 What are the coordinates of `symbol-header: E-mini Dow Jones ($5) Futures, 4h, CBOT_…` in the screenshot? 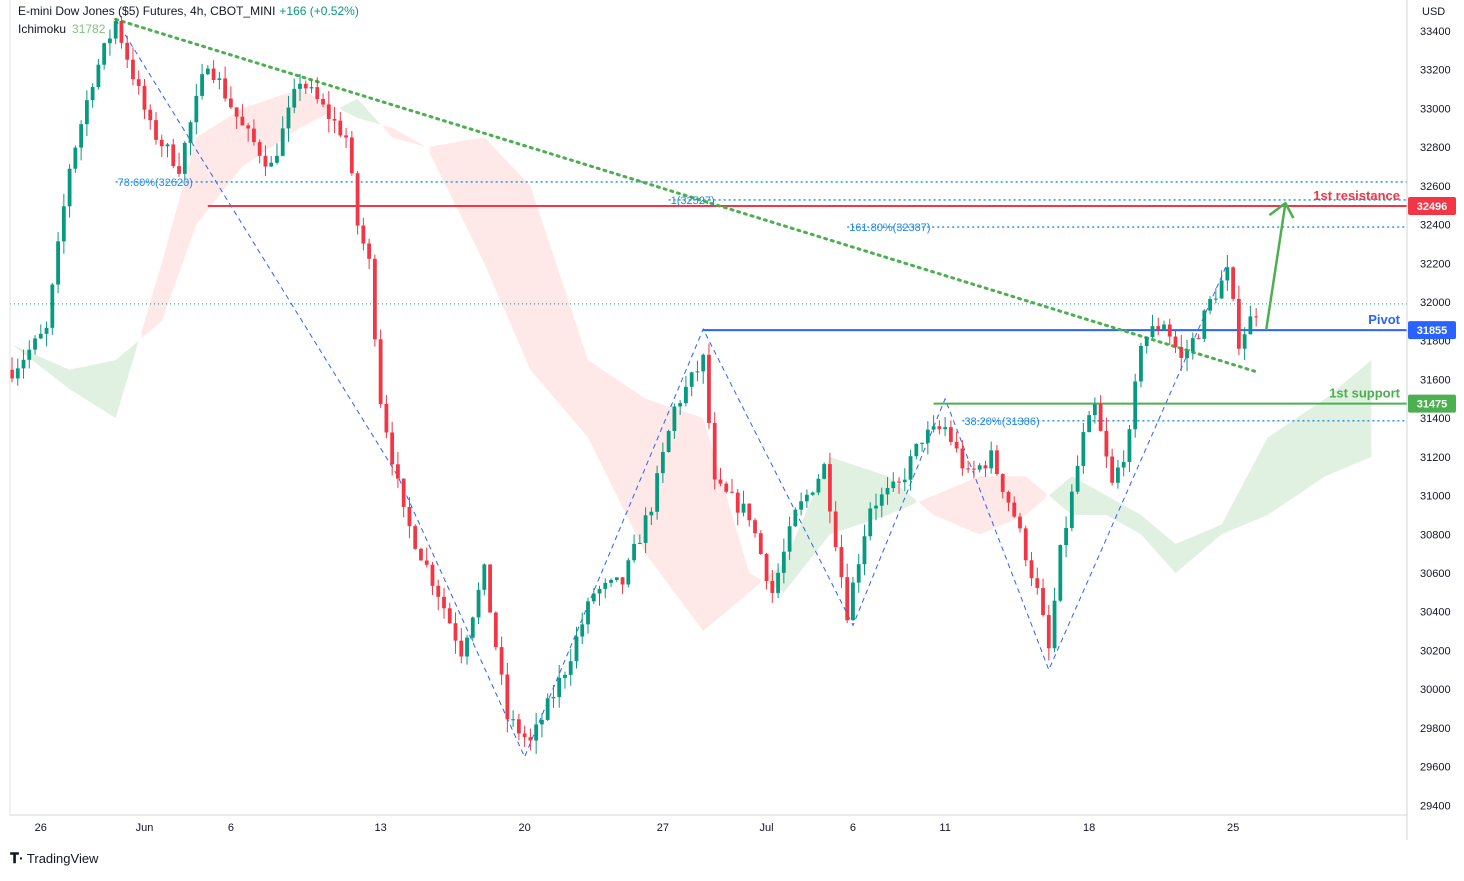 It's located at (188, 11).